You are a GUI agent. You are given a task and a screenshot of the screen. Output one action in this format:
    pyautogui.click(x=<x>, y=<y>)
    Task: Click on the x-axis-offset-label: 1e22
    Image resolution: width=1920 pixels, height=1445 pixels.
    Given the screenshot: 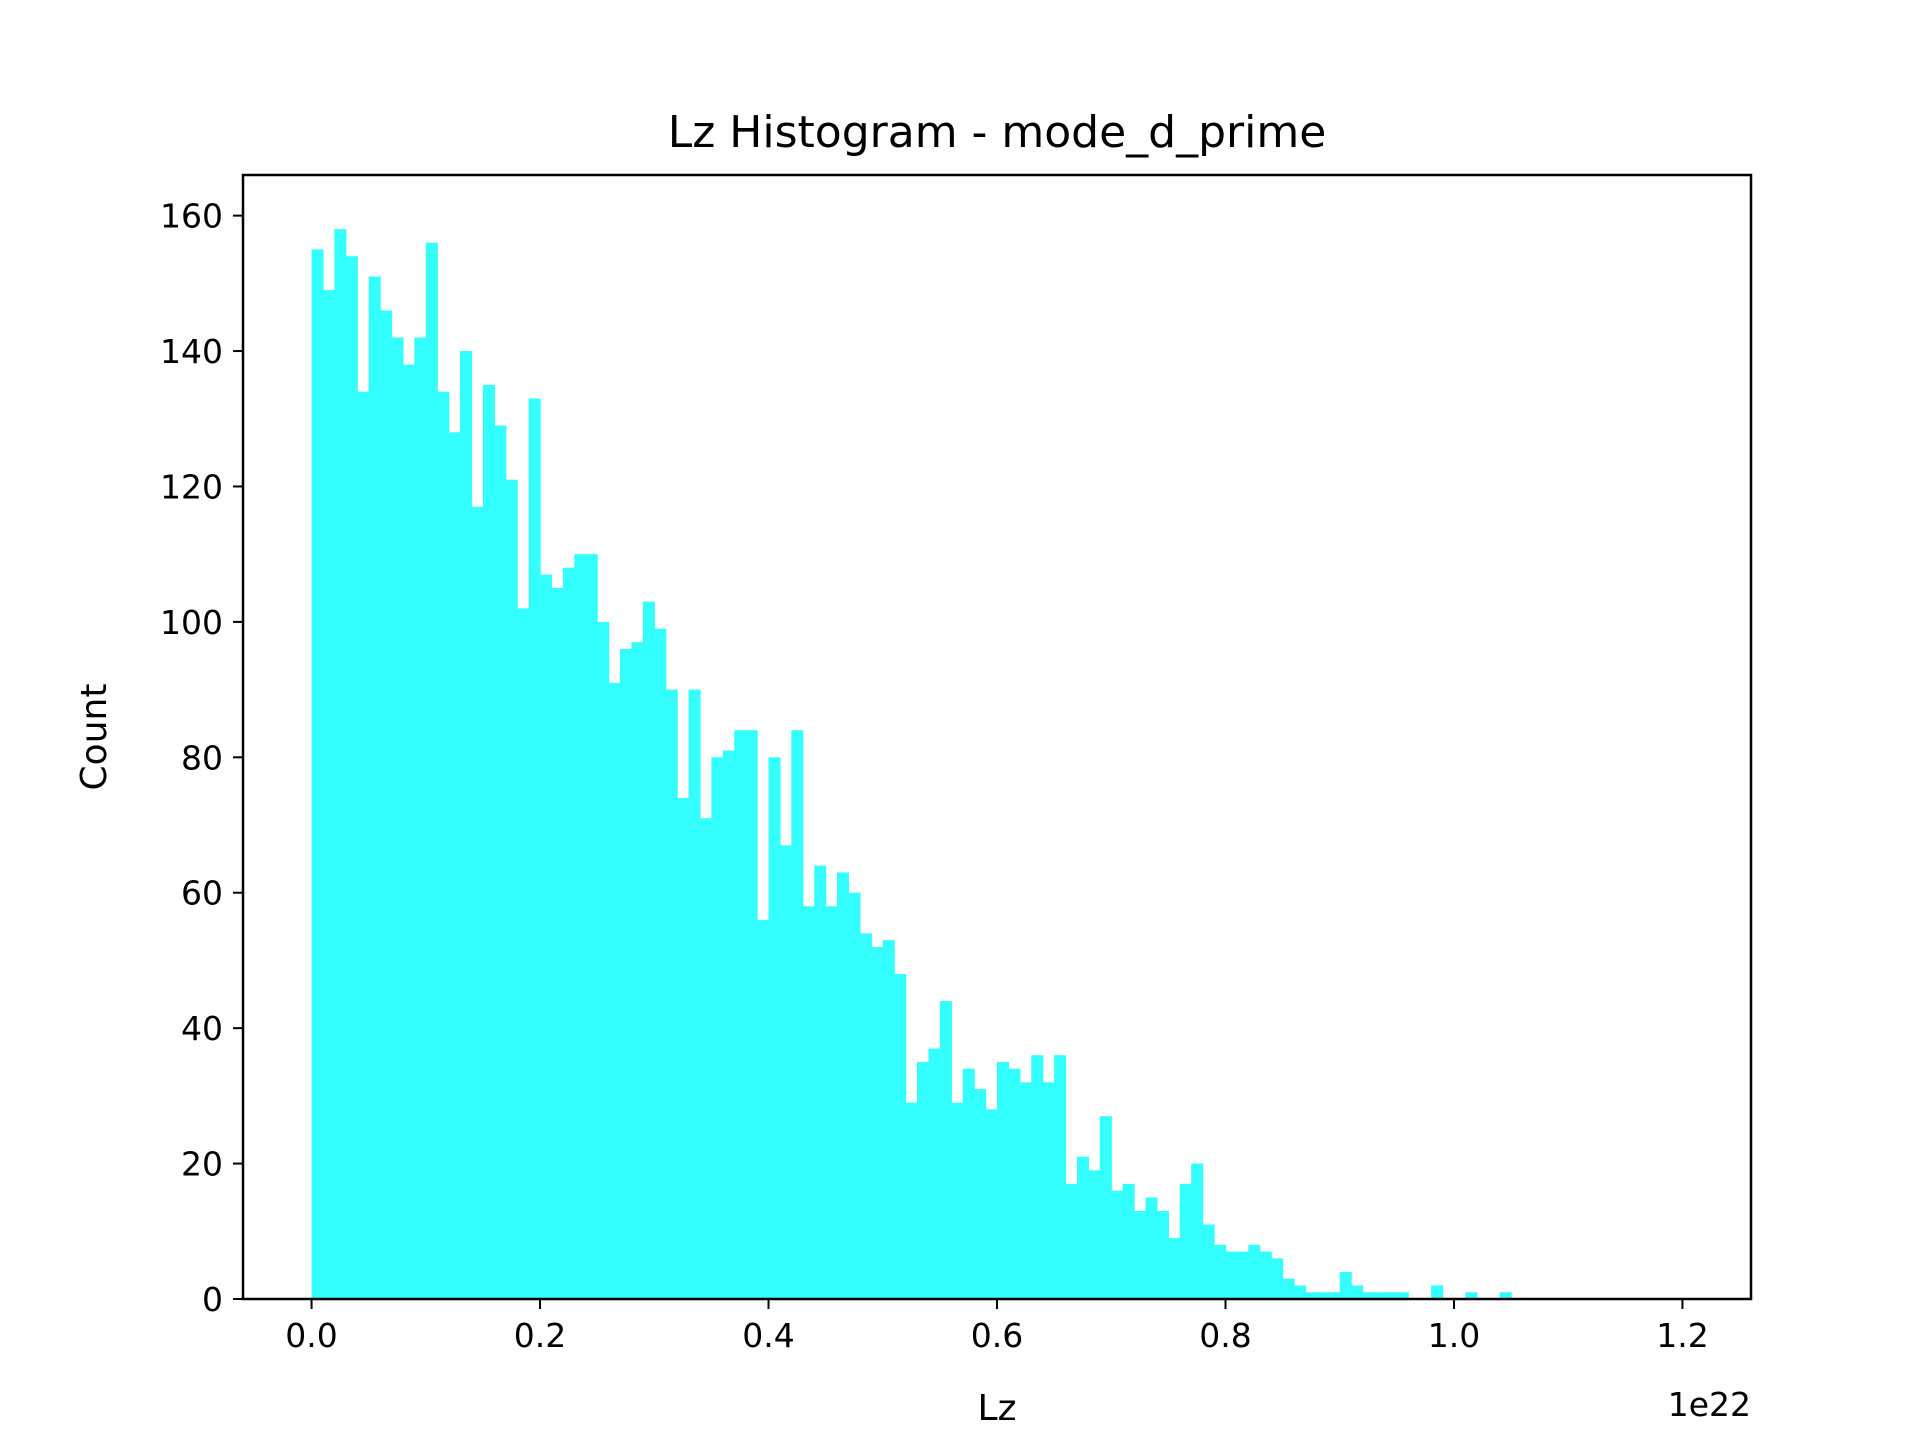 What is the action you would take?
    pyautogui.click(x=1709, y=1404)
    